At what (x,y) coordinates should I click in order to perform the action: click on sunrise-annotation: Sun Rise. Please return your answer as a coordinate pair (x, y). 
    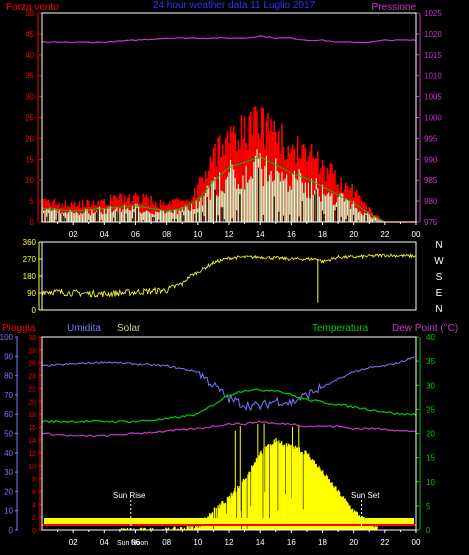
    Looking at the image, I should click on (129, 495).